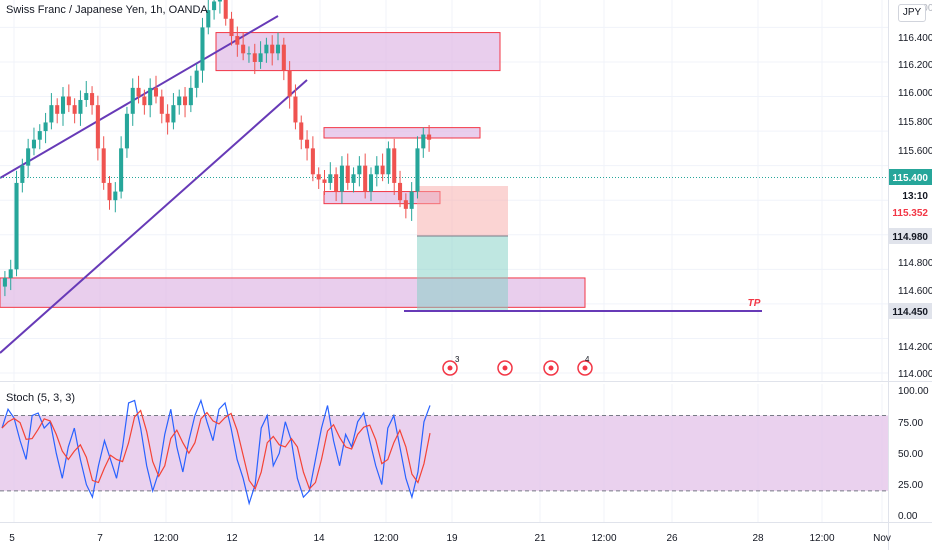 The height and width of the screenshot is (550, 932). I want to click on supply-demand-zone, so click(402, 133).